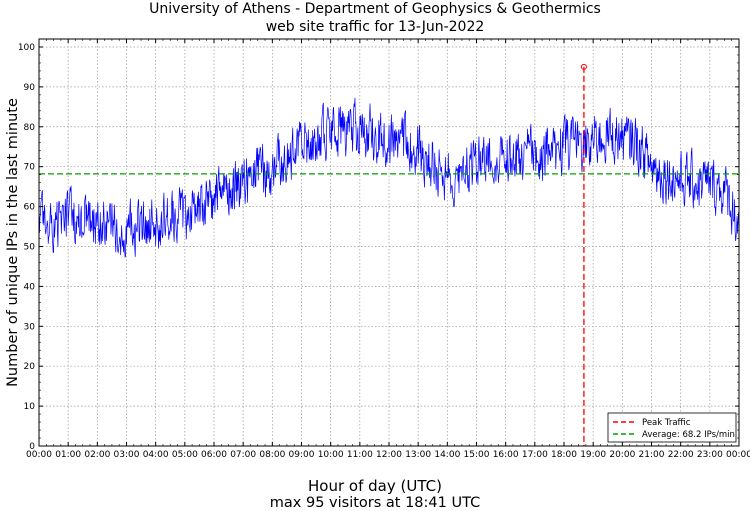  Describe the element at coordinates (30, 208) in the screenshot. I see `y-tick-label: 60` at that location.